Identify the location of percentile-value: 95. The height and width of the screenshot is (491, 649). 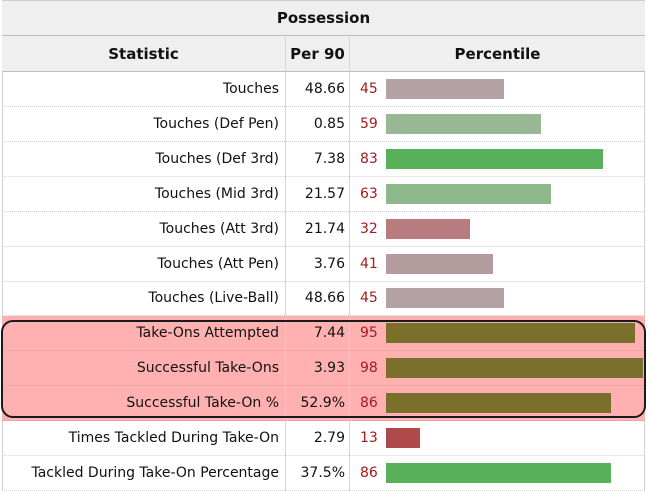
(369, 333).